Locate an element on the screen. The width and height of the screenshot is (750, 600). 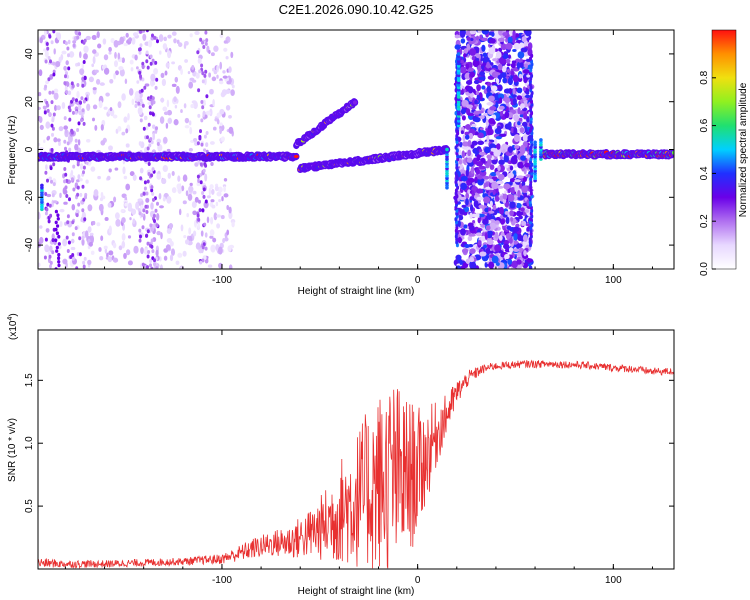
snr-xtick-label: 100 is located at coordinates (613, 580).